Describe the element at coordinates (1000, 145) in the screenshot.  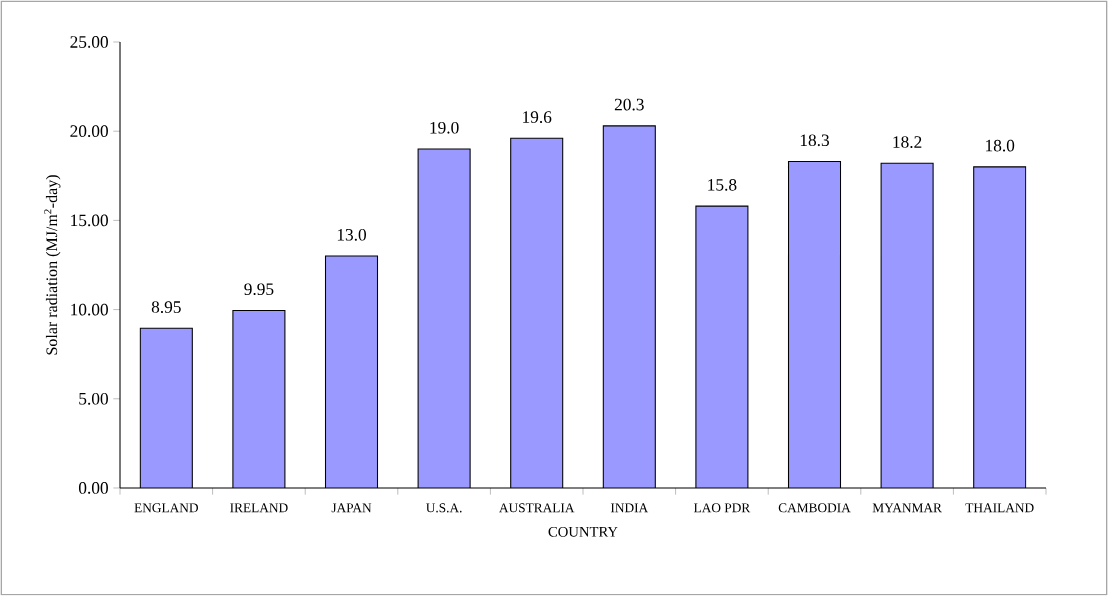
I see `data-label: 18.0` at that location.